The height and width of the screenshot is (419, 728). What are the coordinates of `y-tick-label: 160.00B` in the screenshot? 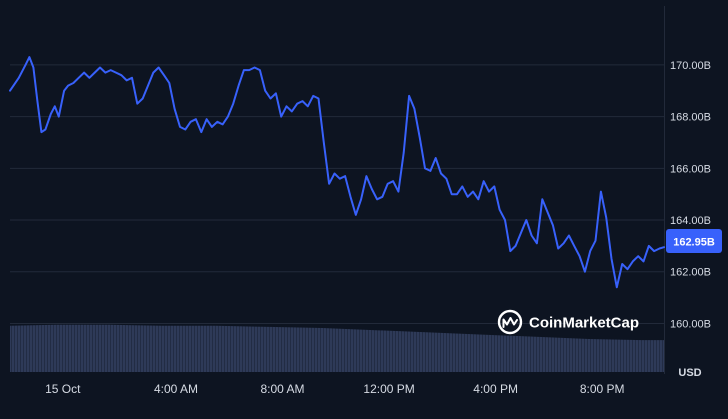 It's located at (690, 324).